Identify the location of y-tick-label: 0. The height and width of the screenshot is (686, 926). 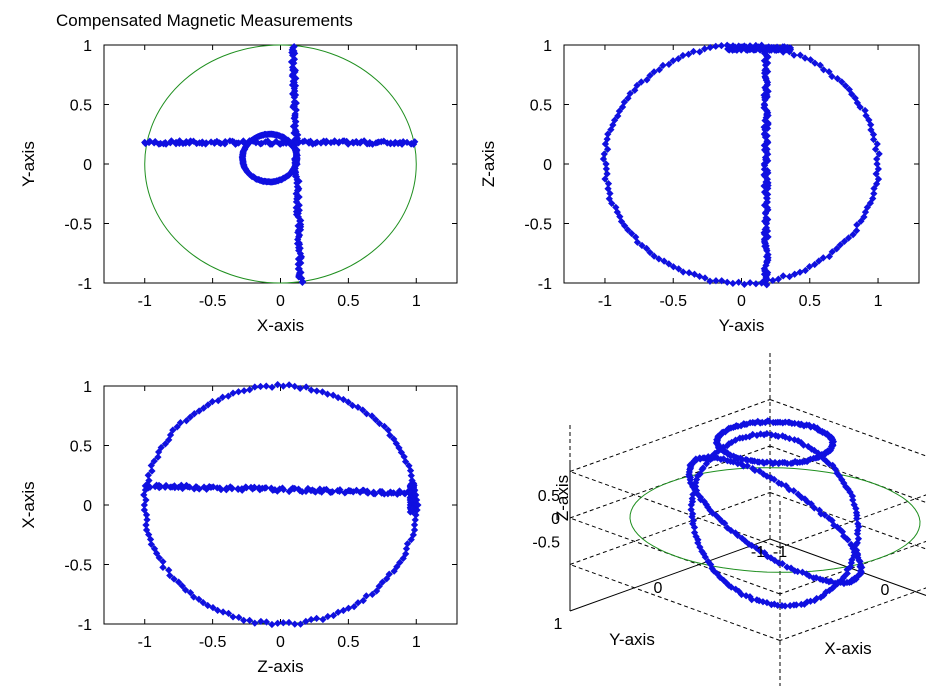
(87, 506).